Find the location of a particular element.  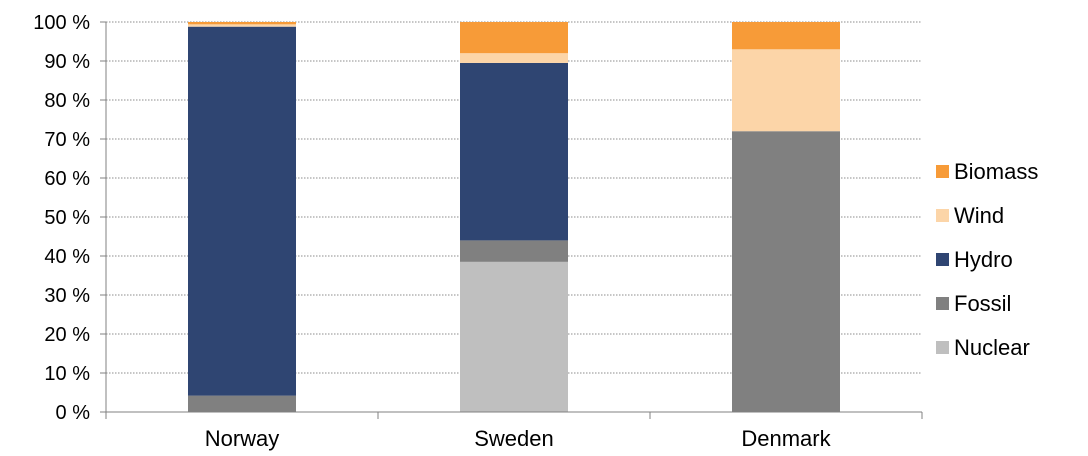

y-tick-label-50: 50 % is located at coordinates (67, 218).